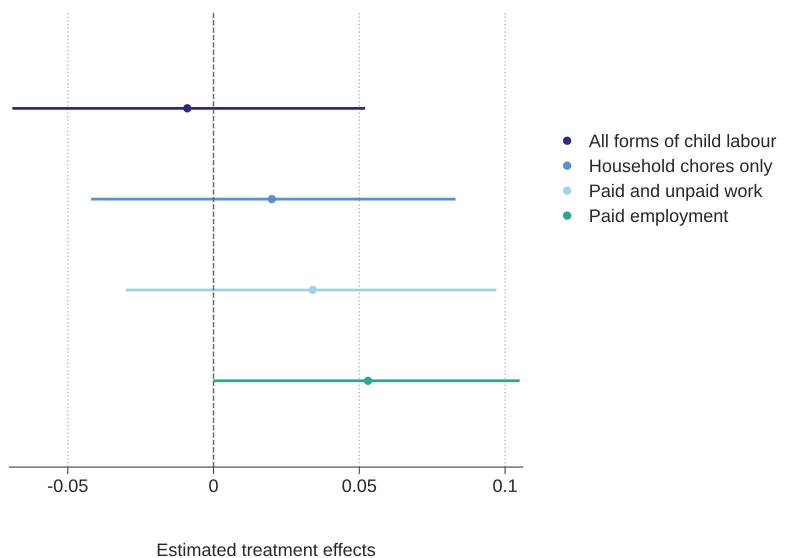  I want to click on x-tick-label: 0.1, so click(505, 485).